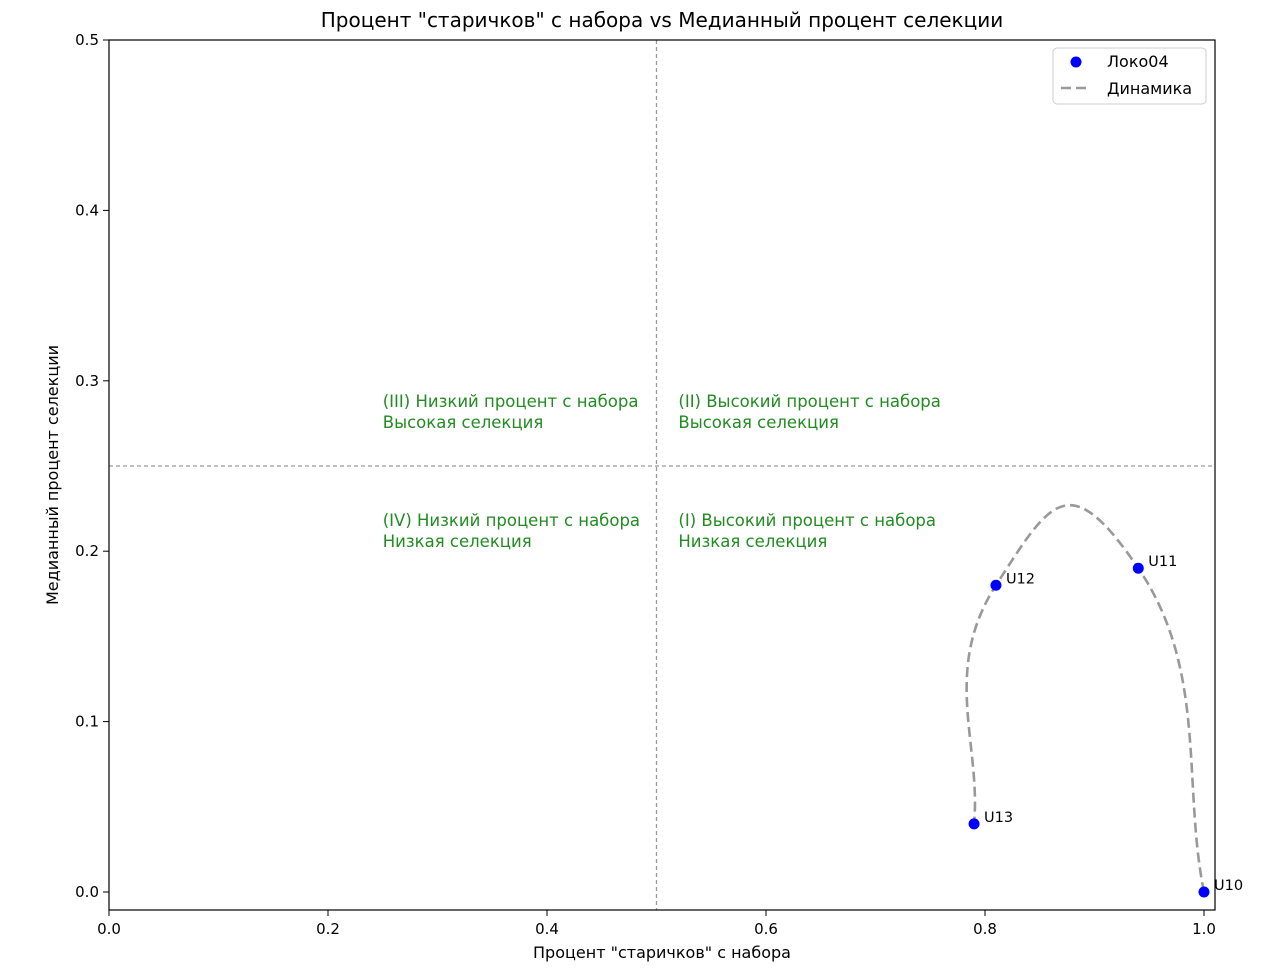 The image size is (1280, 973). Describe the element at coordinates (109, 929) in the screenshot. I see `x-tick-label: 0.0` at that location.